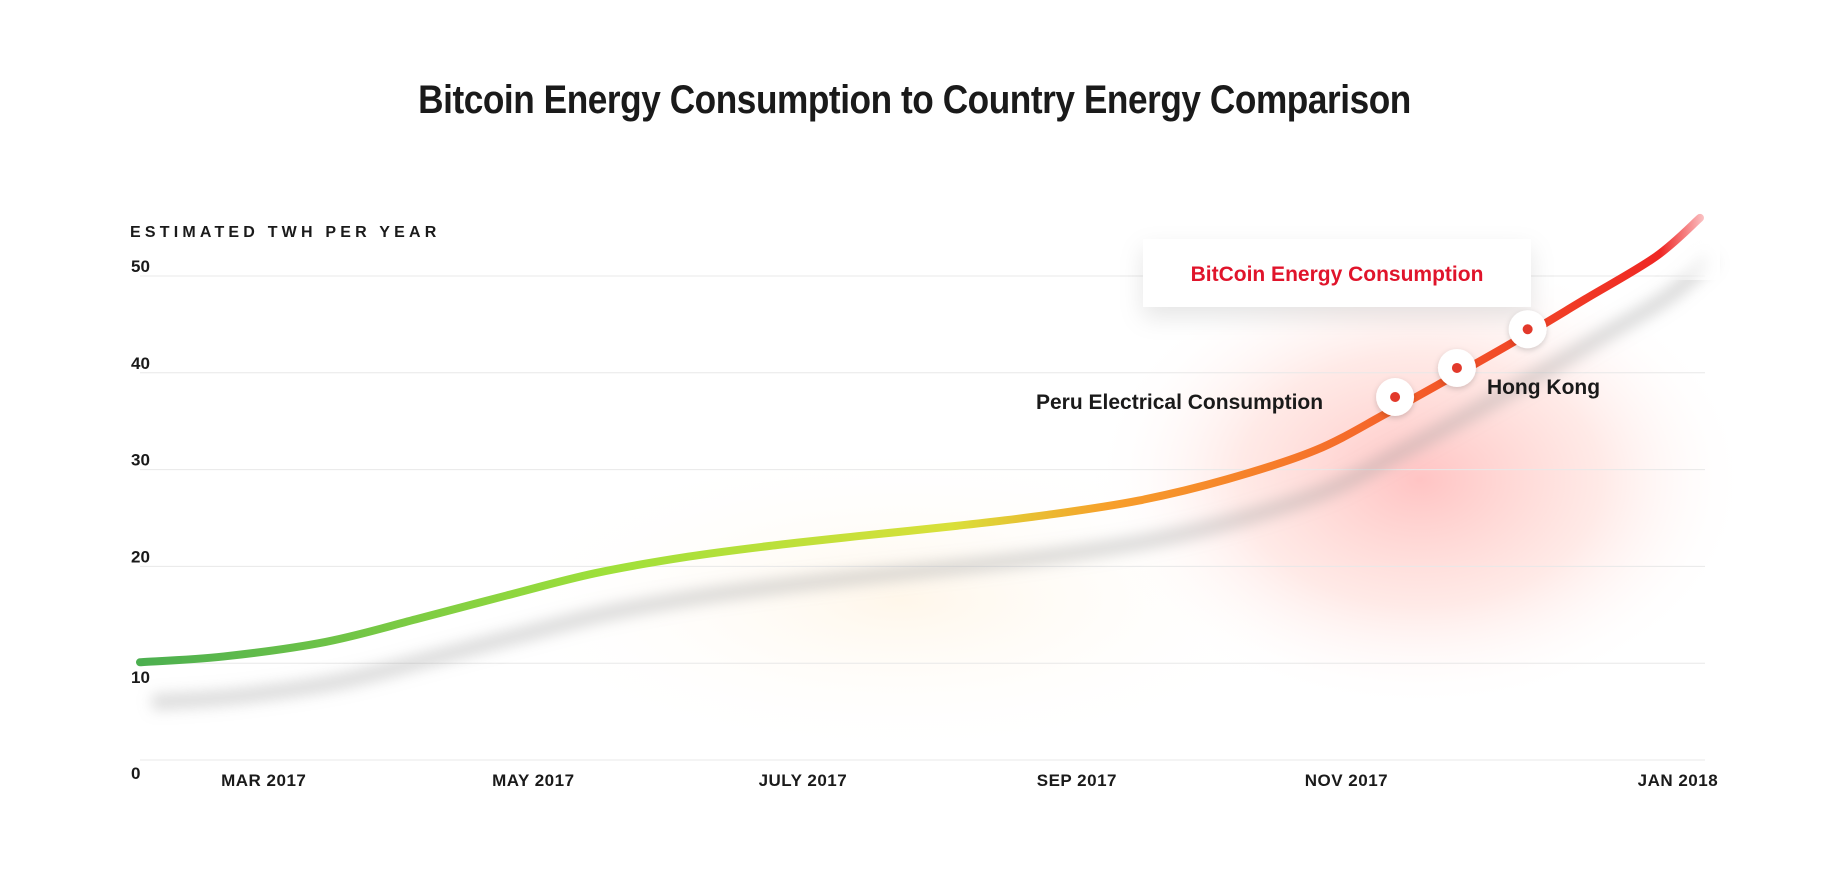  I want to click on x-tick-label: MAY 2017, so click(533, 780).